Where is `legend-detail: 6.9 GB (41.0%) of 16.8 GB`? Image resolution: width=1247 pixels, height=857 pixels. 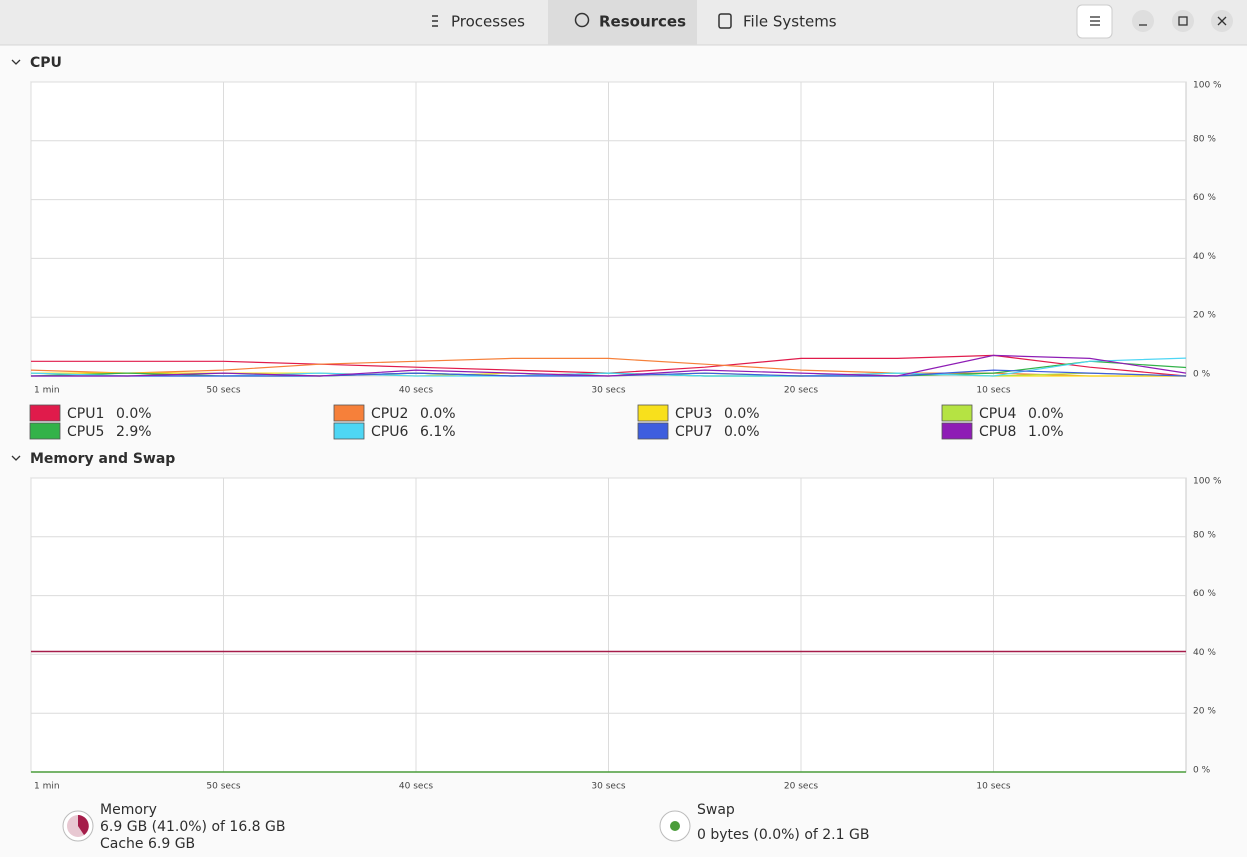
legend-detail: 6.9 GB (41.0%) of 16.8 GB is located at coordinates (193, 827).